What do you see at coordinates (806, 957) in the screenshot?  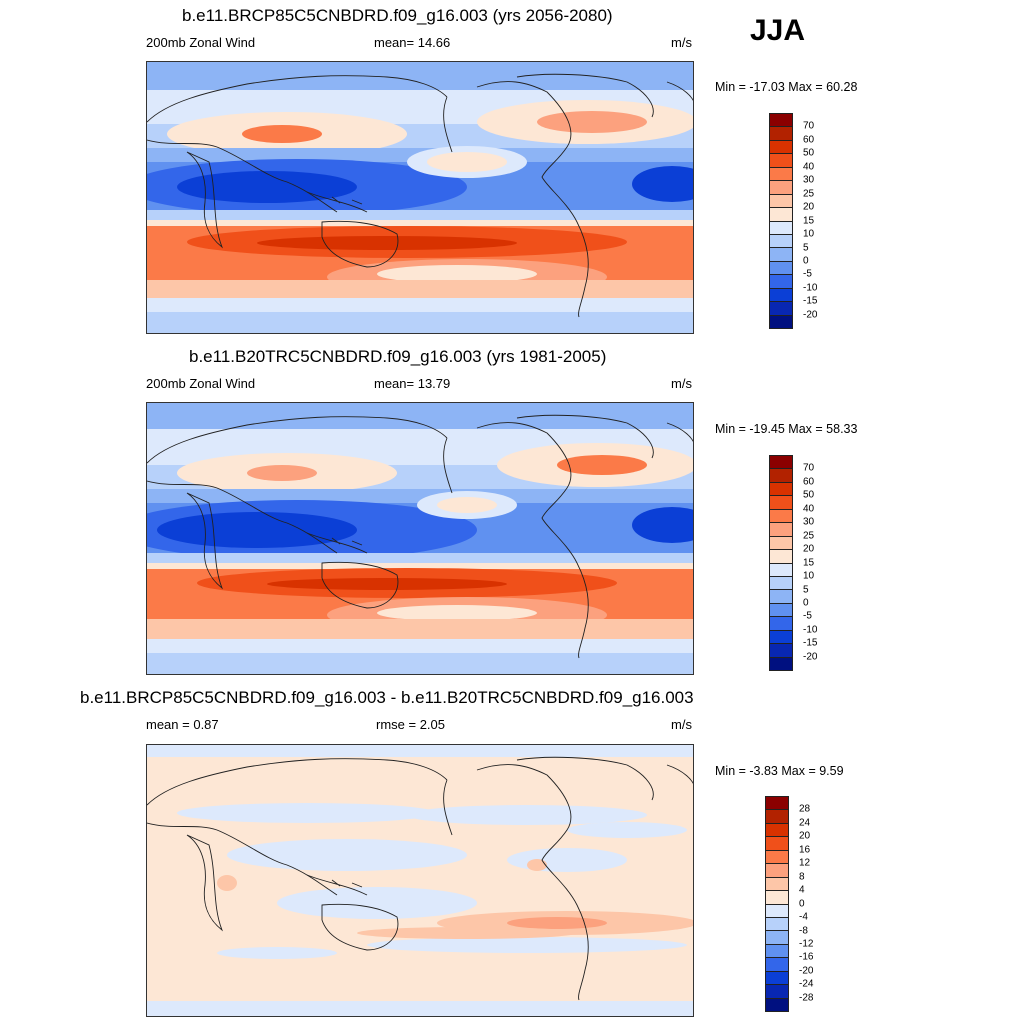 I see `colorbar-tick-label: -16` at bounding box center [806, 957].